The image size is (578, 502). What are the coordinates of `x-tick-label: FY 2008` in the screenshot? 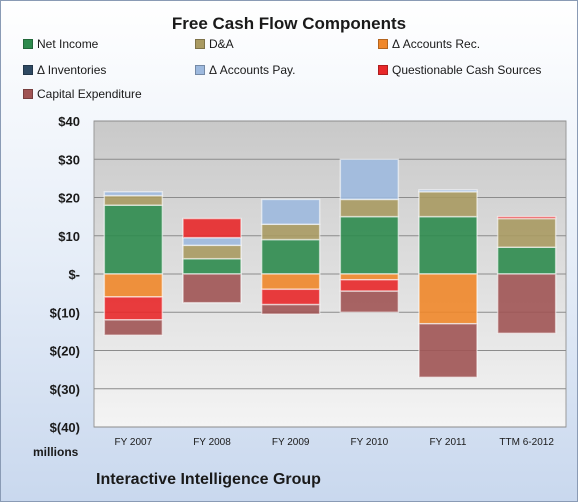 It's located at (212, 442).